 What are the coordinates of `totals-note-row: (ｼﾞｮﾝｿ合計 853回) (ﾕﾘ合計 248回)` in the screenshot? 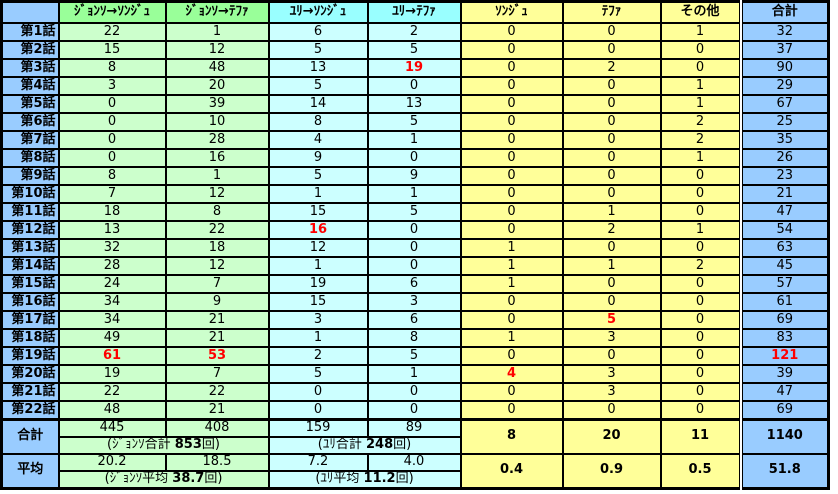 It's located at (415, 445).